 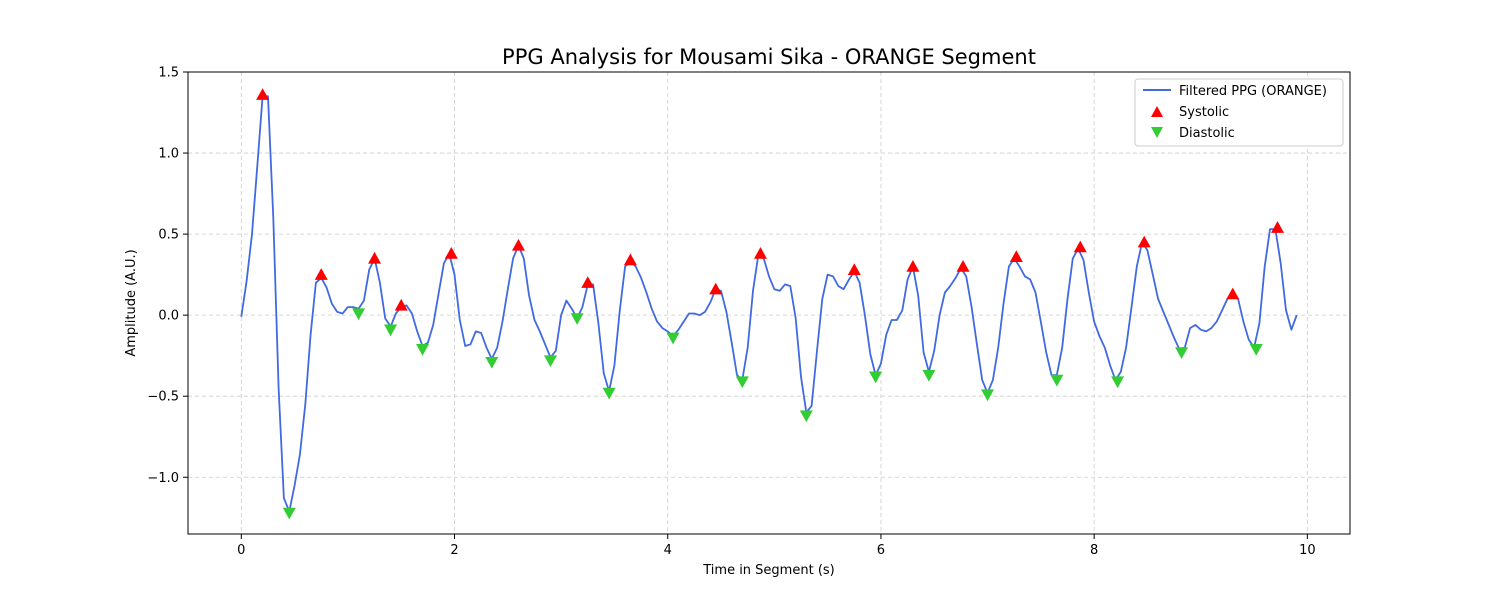 I want to click on y-tick-label: 1.5, so click(x=168, y=73).